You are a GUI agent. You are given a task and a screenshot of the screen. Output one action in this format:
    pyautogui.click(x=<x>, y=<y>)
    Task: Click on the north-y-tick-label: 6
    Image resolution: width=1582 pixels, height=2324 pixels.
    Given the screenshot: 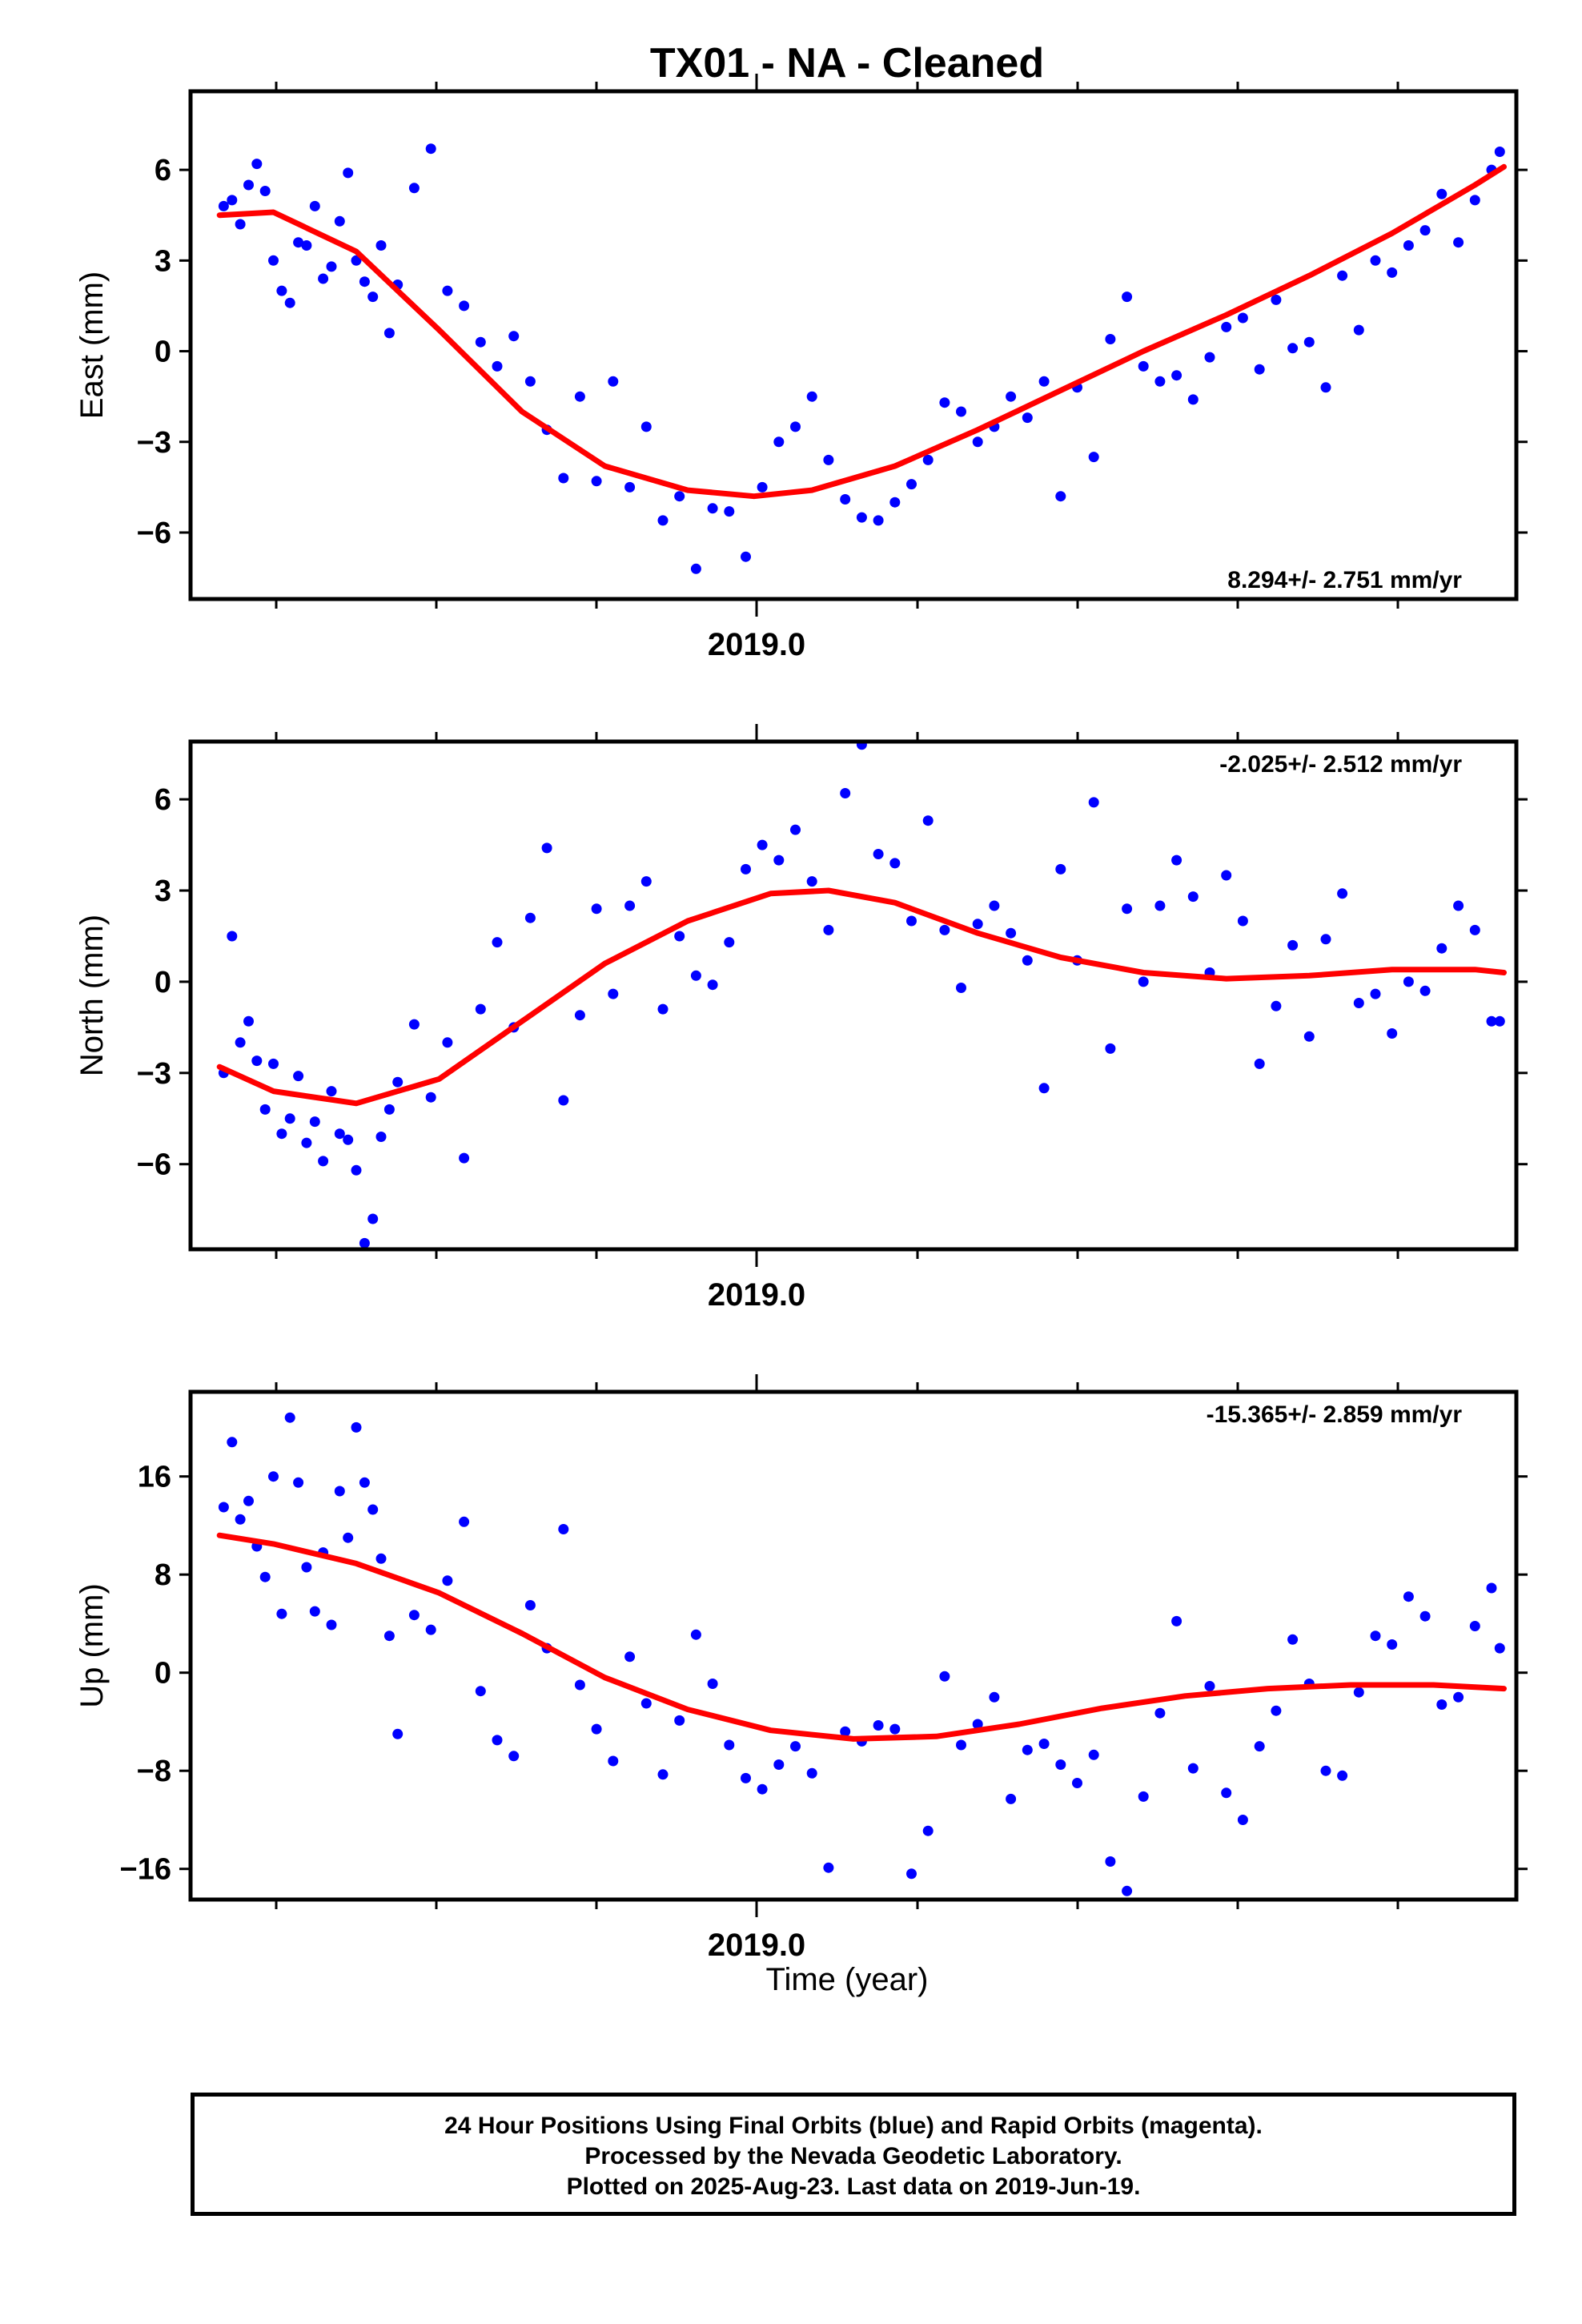 What is the action you would take?
    pyautogui.click(x=163, y=800)
    